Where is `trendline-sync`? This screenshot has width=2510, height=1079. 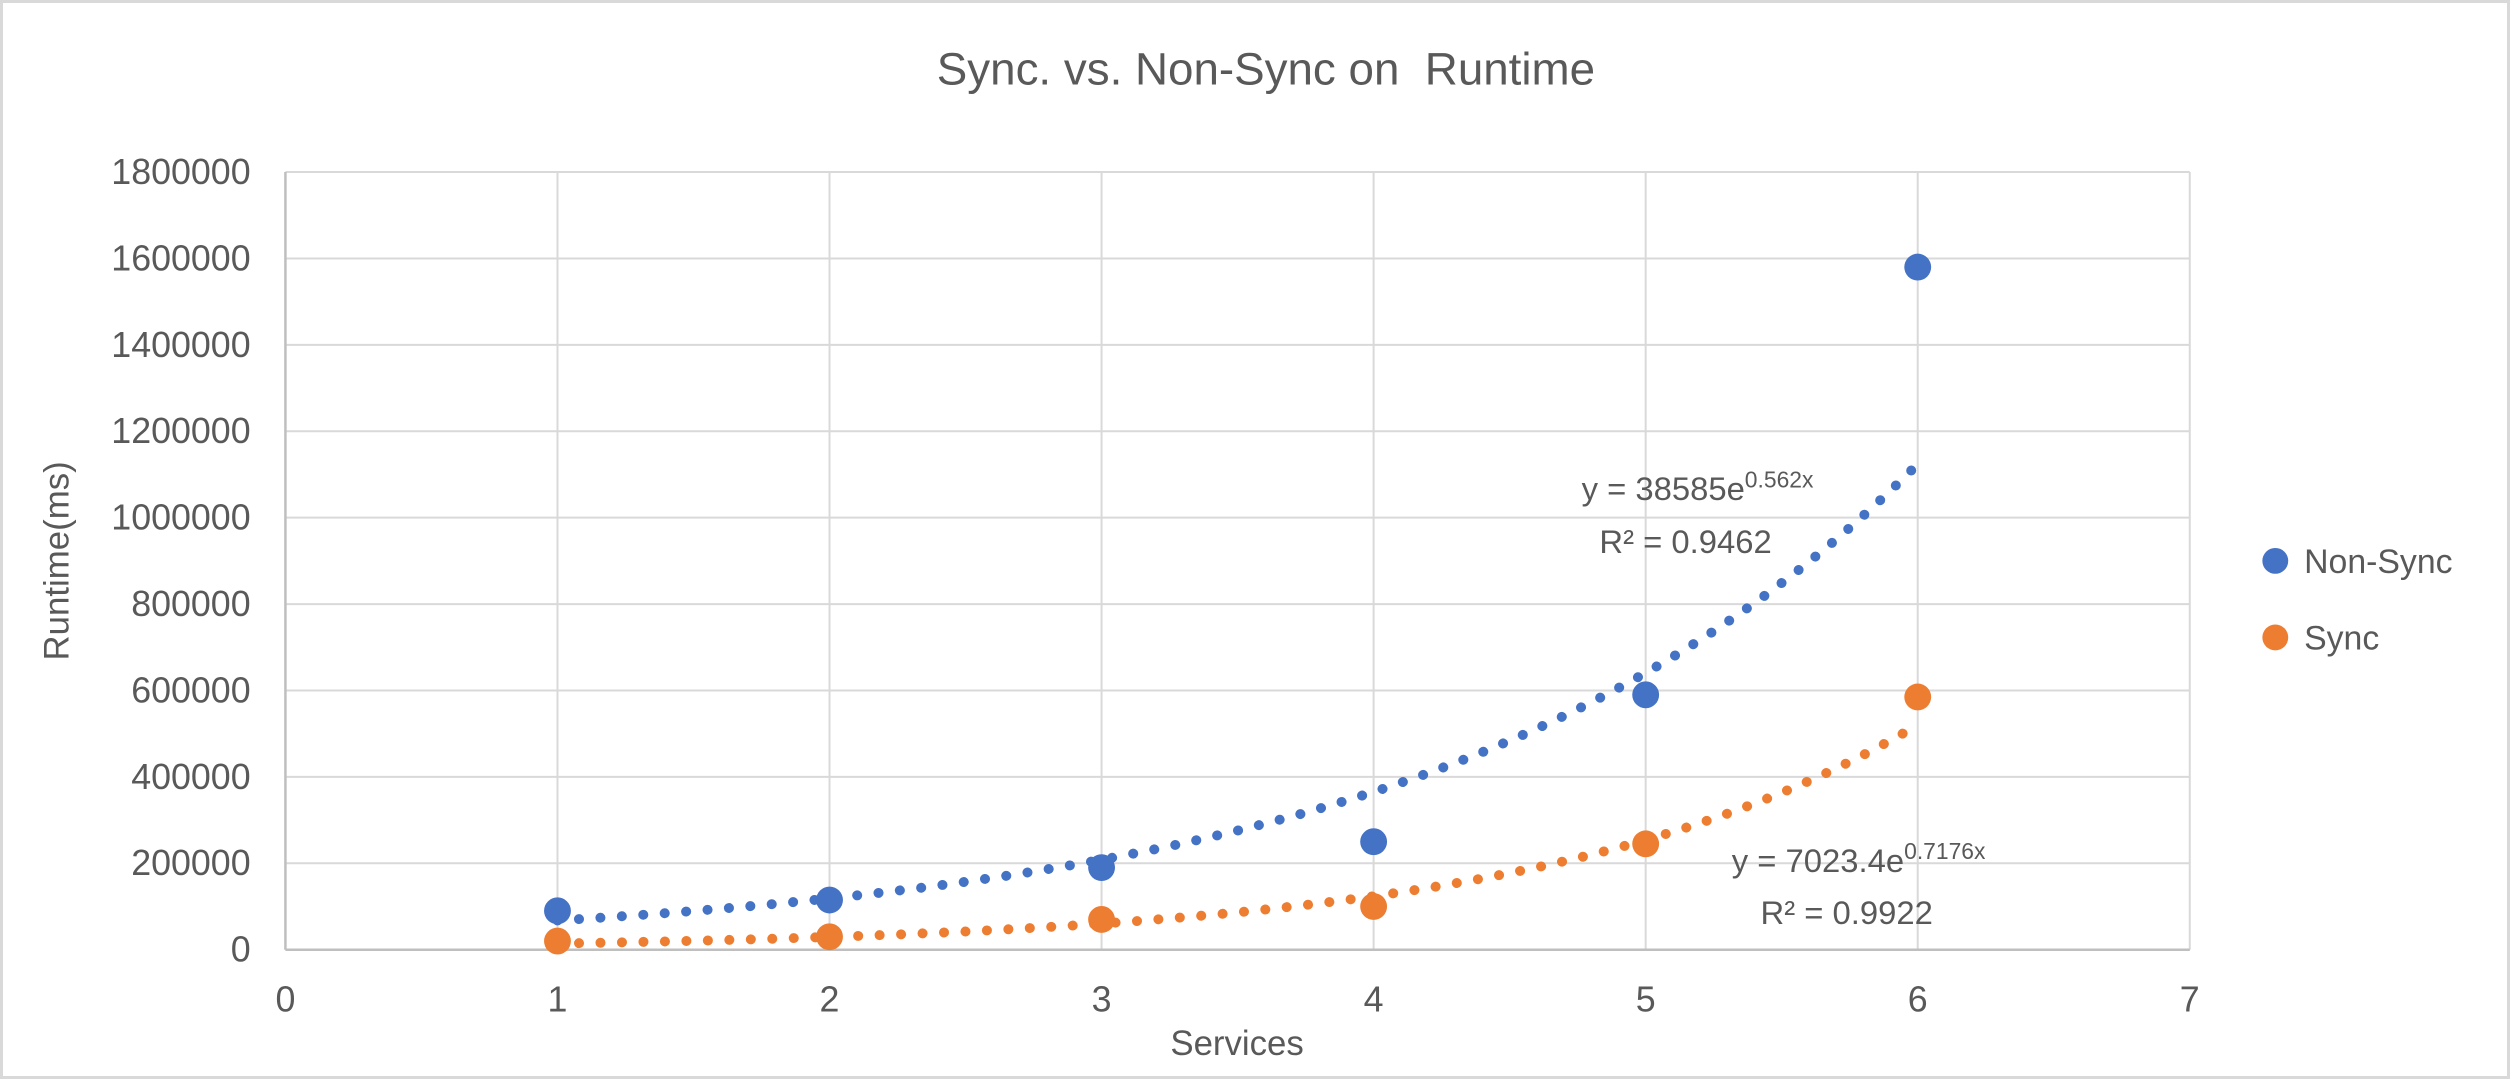 trendline-sync is located at coordinates (1237, 834).